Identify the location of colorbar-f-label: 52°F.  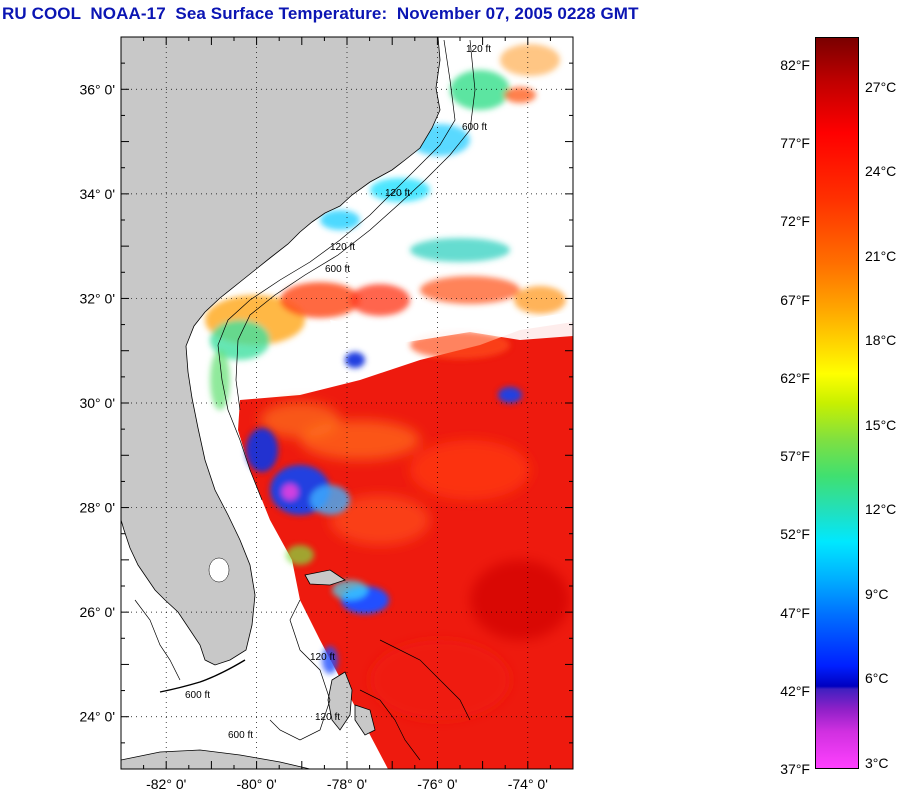
(795, 534).